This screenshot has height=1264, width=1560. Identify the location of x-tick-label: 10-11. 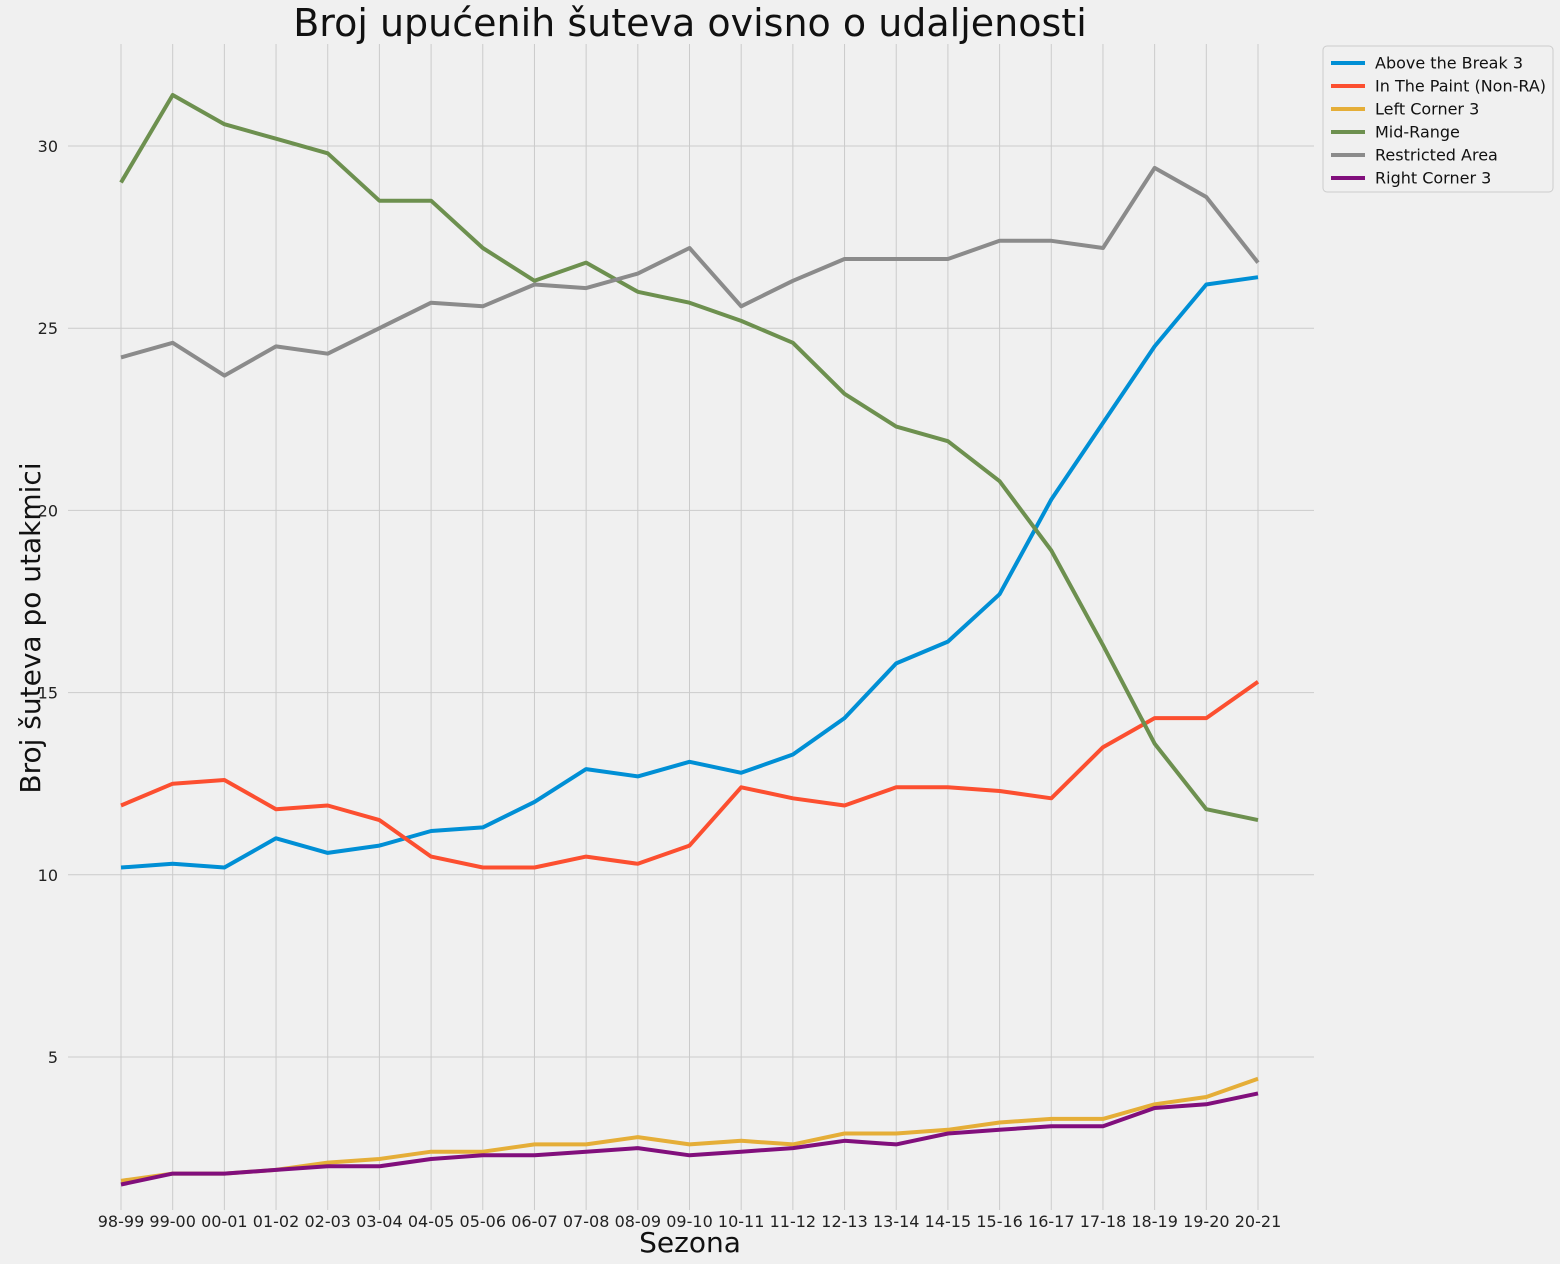
(741, 1221).